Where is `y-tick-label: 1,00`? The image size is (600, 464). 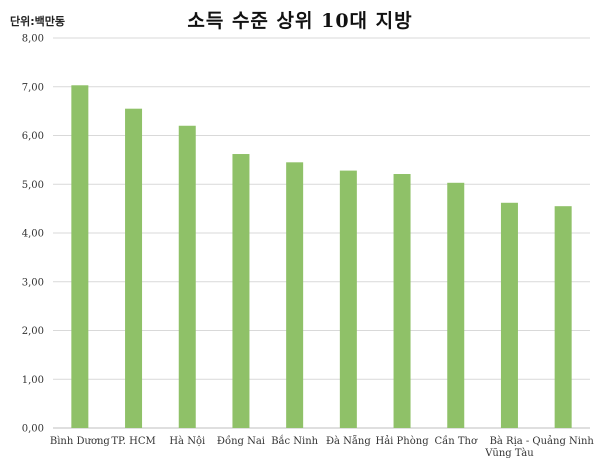 y-tick-label: 1,00 is located at coordinates (33, 380).